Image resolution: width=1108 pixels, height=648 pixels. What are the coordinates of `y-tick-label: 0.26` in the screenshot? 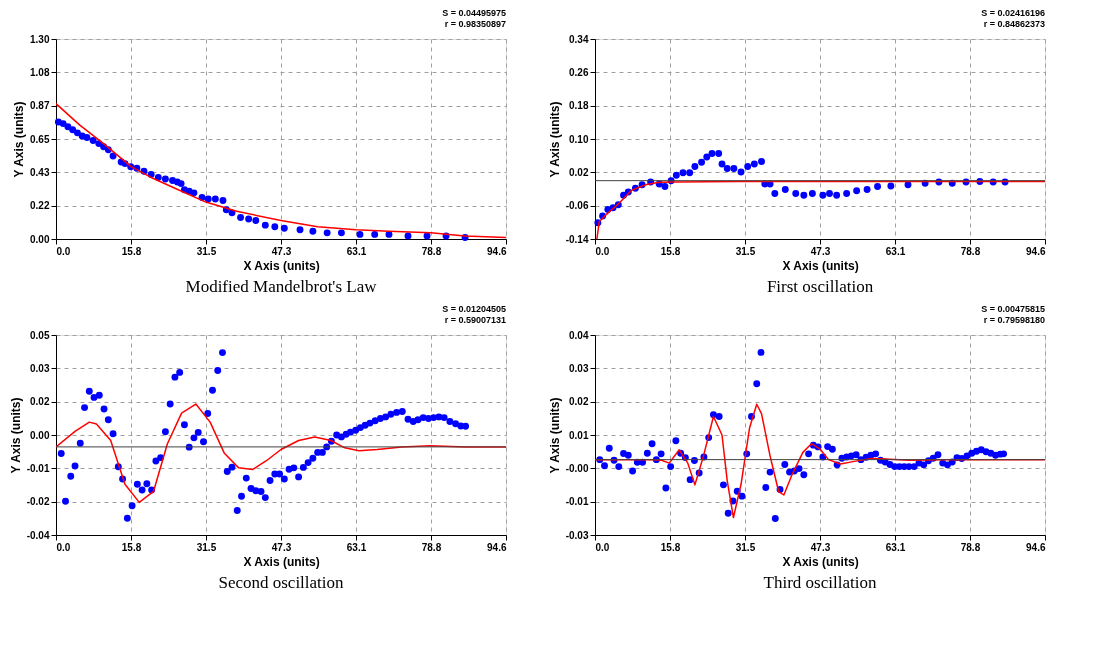 It's located at (579, 72).